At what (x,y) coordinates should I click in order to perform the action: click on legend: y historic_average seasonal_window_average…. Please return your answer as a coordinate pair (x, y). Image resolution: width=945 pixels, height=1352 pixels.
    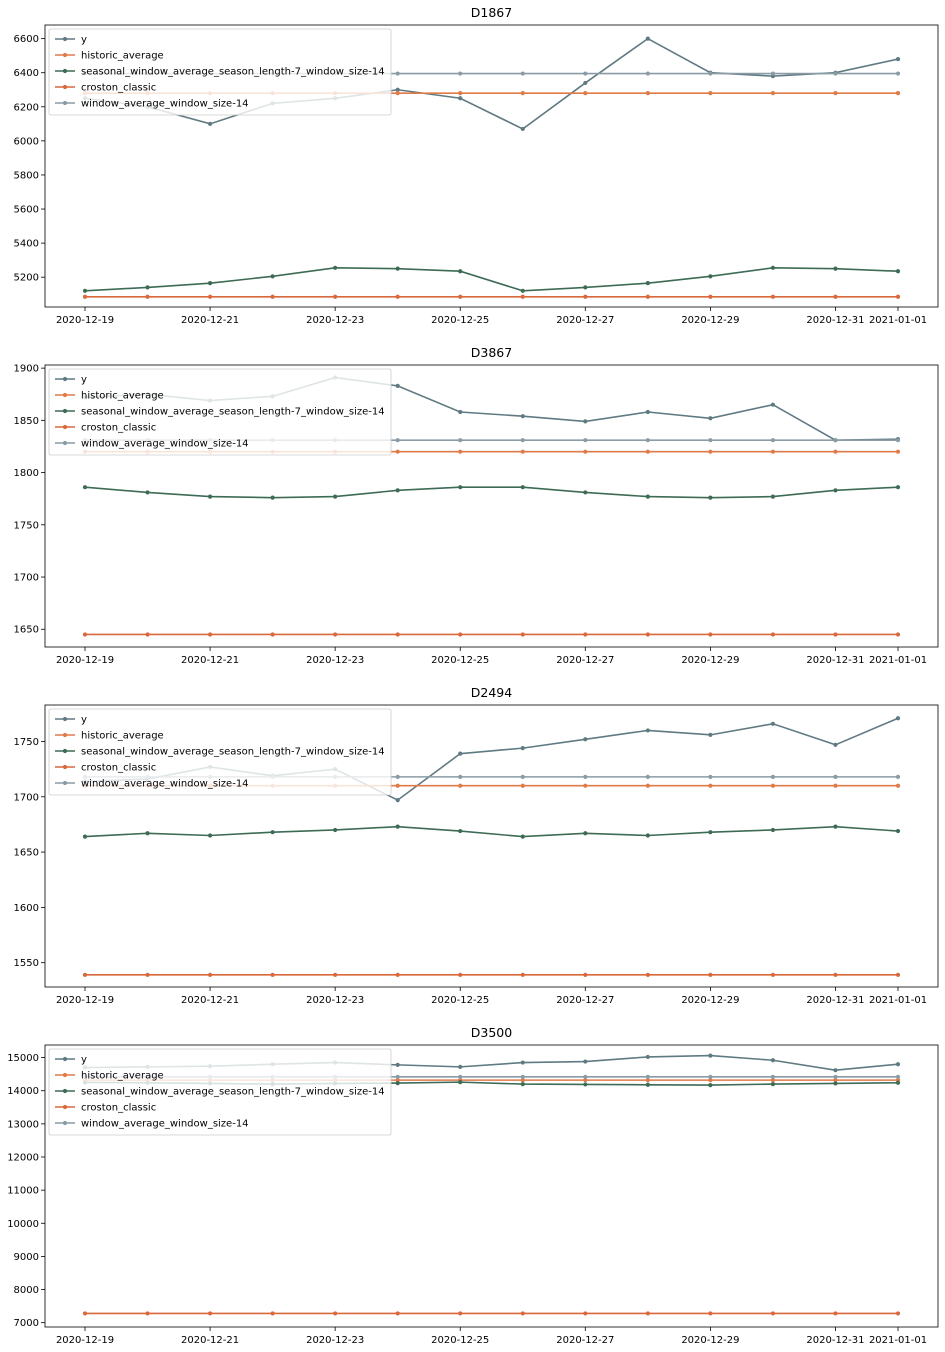
    Looking at the image, I should click on (220, 752).